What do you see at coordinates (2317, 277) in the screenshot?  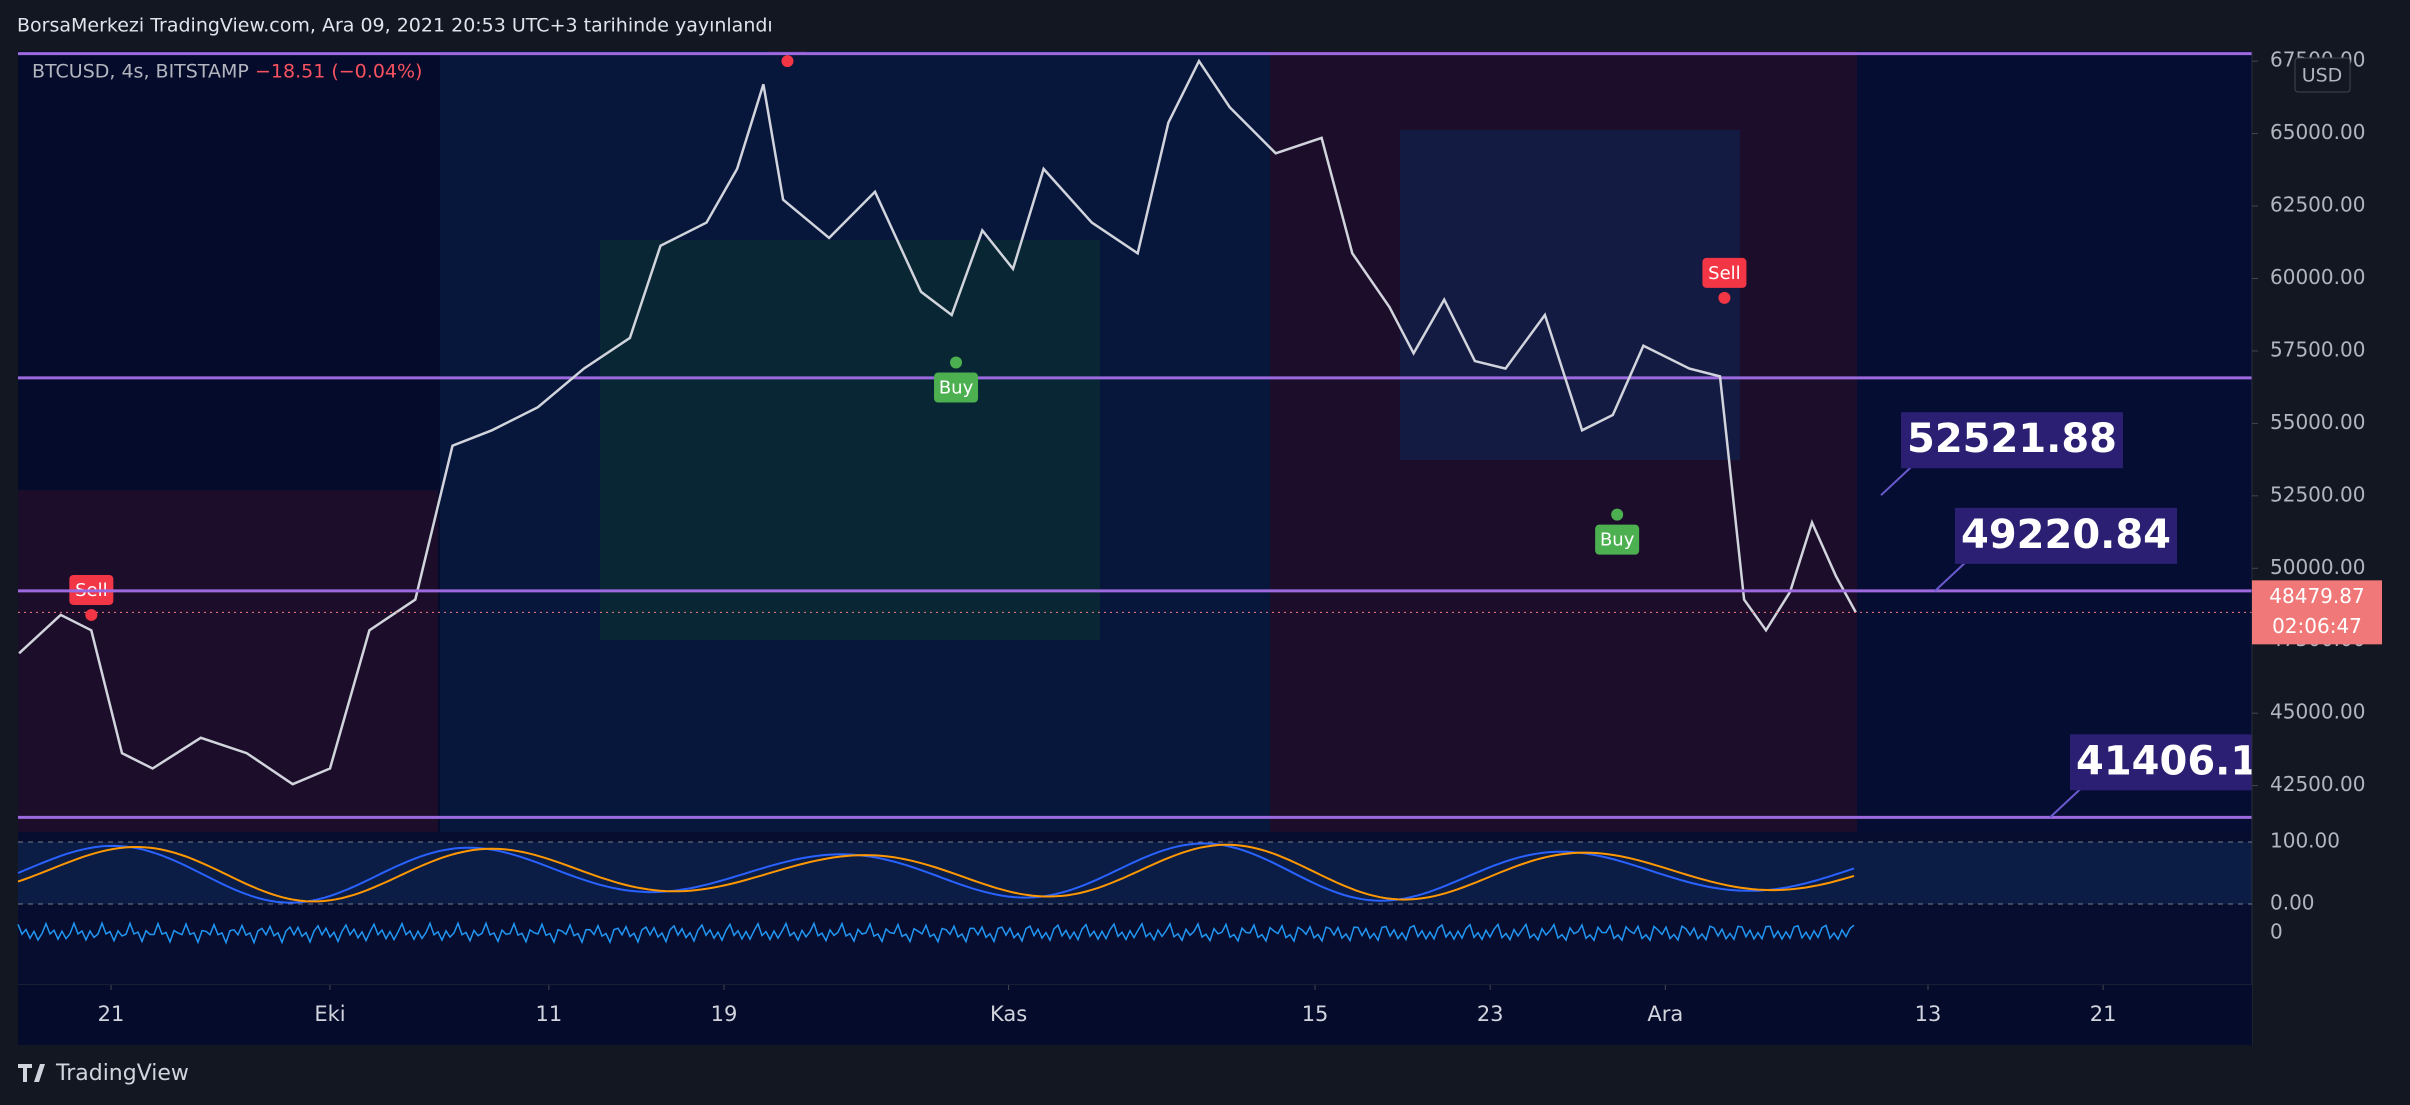 I see `y-tick-label: 60000.00` at bounding box center [2317, 277].